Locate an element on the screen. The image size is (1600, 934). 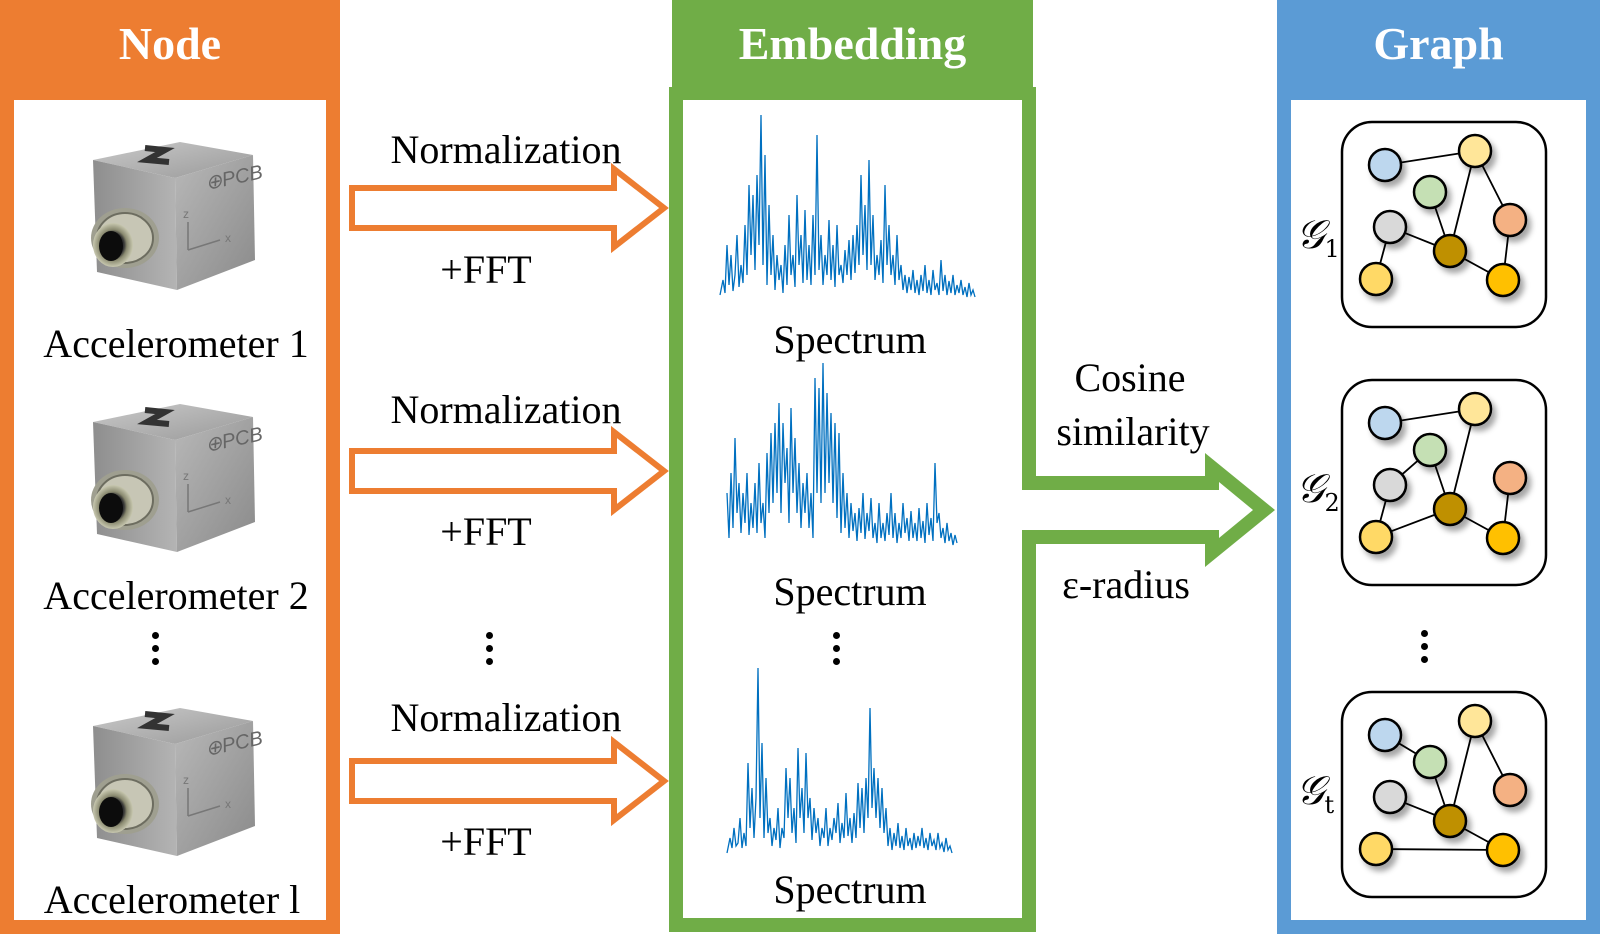
embedding-header: Embedding is located at coordinates (852, 43).